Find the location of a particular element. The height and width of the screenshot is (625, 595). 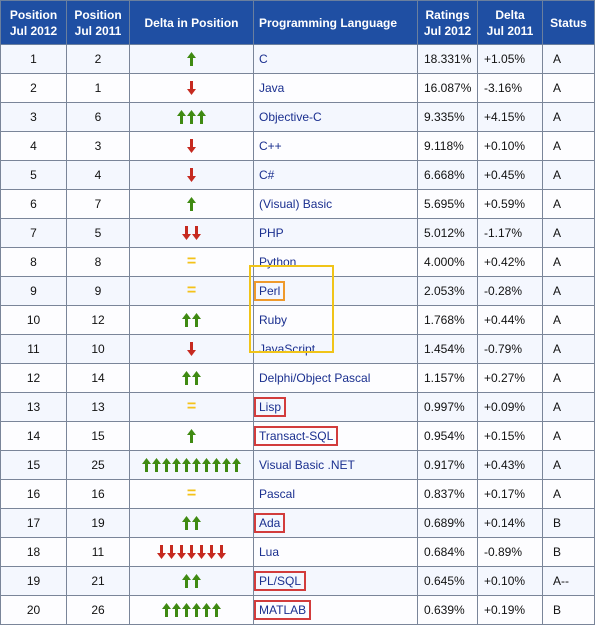

language-name: Objective-C is located at coordinates (290, 117).